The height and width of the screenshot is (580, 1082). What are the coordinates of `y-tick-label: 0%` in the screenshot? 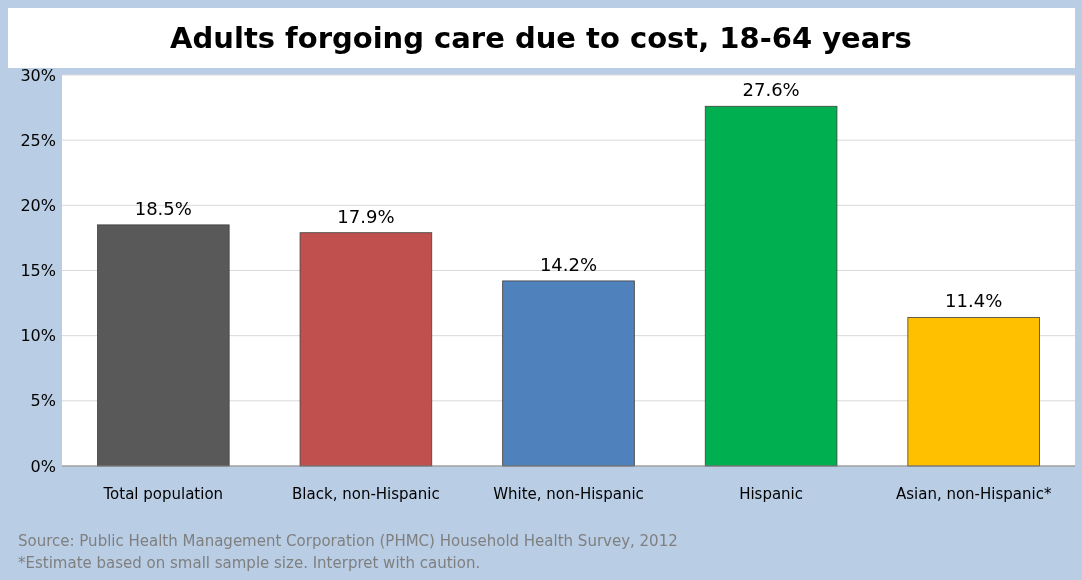 It's located at (43, 466).